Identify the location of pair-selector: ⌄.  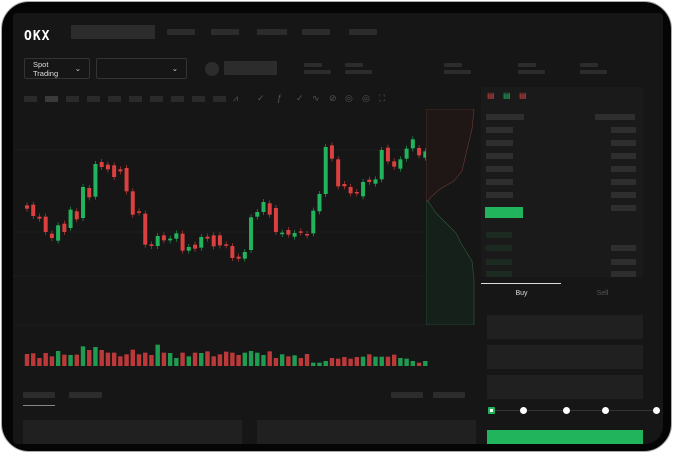
(141, 68).